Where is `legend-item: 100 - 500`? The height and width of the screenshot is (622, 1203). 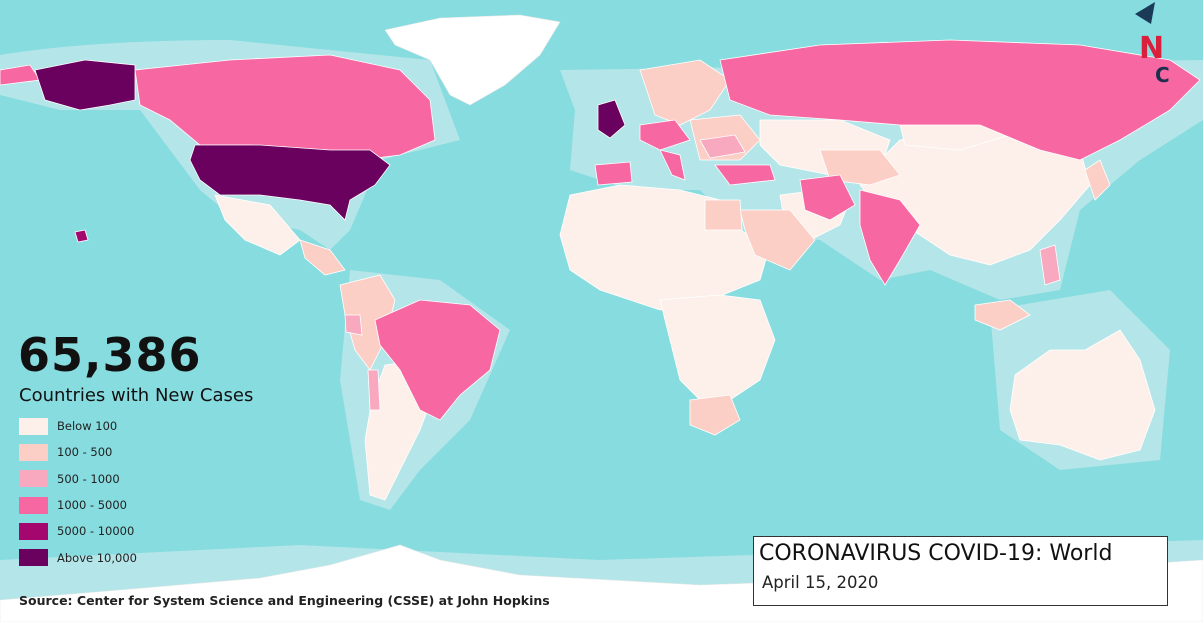
legend-item: 100 - 500 is located at coordinates (78, 452).